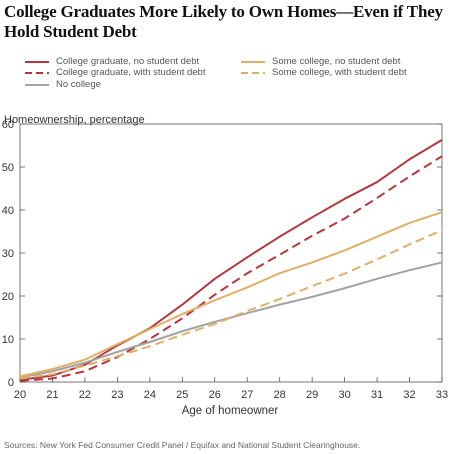 The width and height of the screenshot is (460, 454). I want to click on x-tick-label: 27, so click(247, 395).